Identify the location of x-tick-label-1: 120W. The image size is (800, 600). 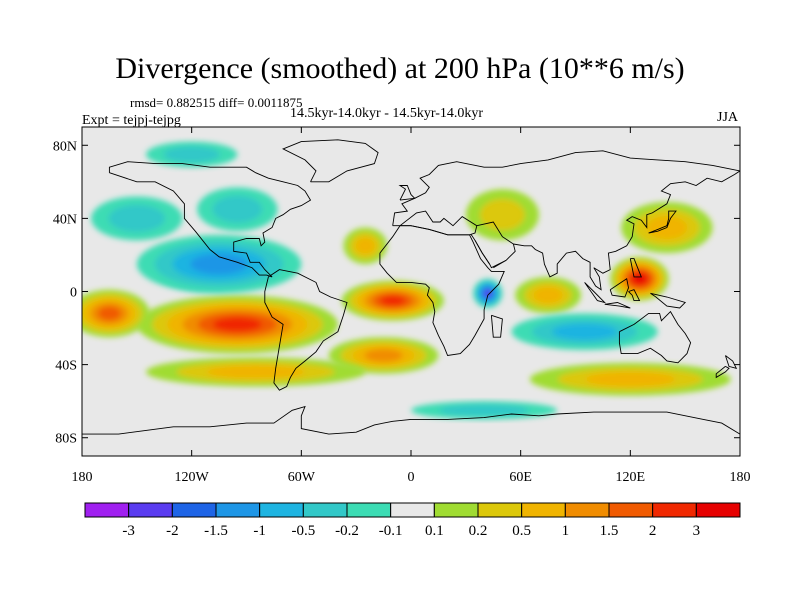
(192, 477).